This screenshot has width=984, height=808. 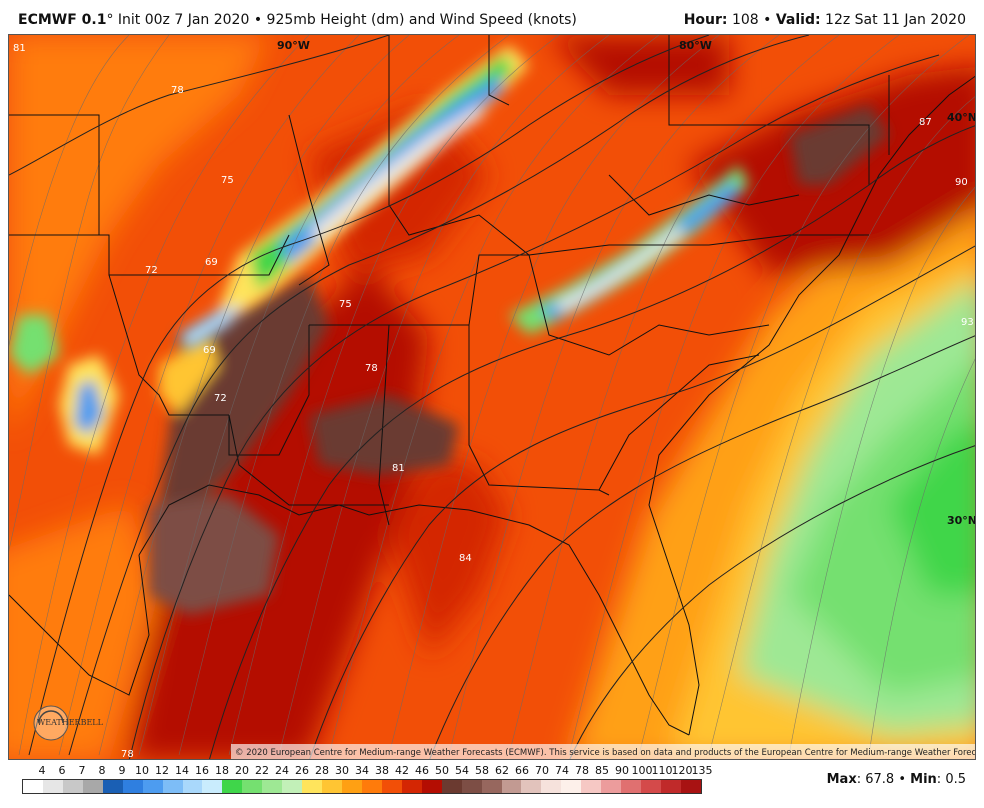 I want to click on contour-label-84: 84, so click(x=465, y=558).